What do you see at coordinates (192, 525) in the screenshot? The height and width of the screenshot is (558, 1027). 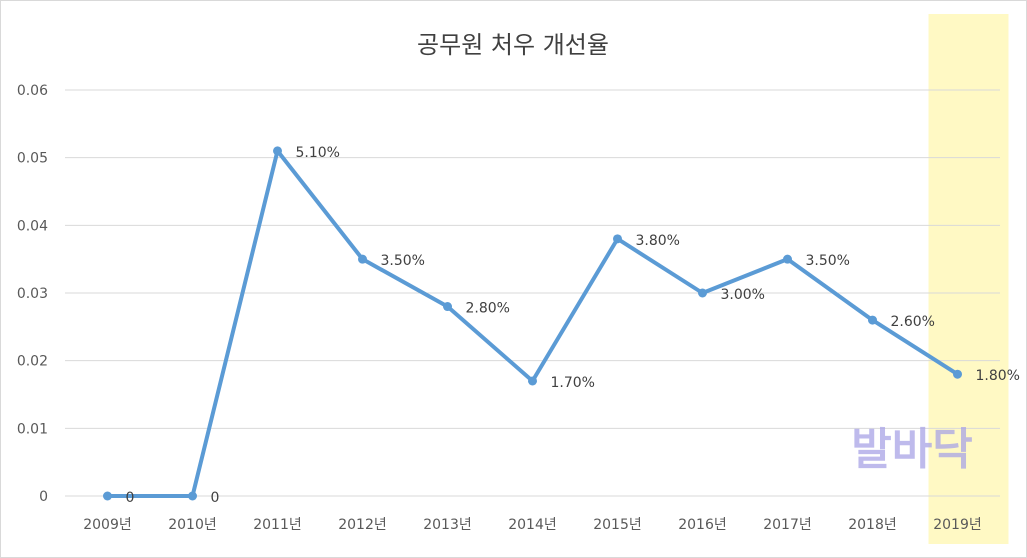 I see `x-tick-label: 2010년` at bounding box center [192, 525].